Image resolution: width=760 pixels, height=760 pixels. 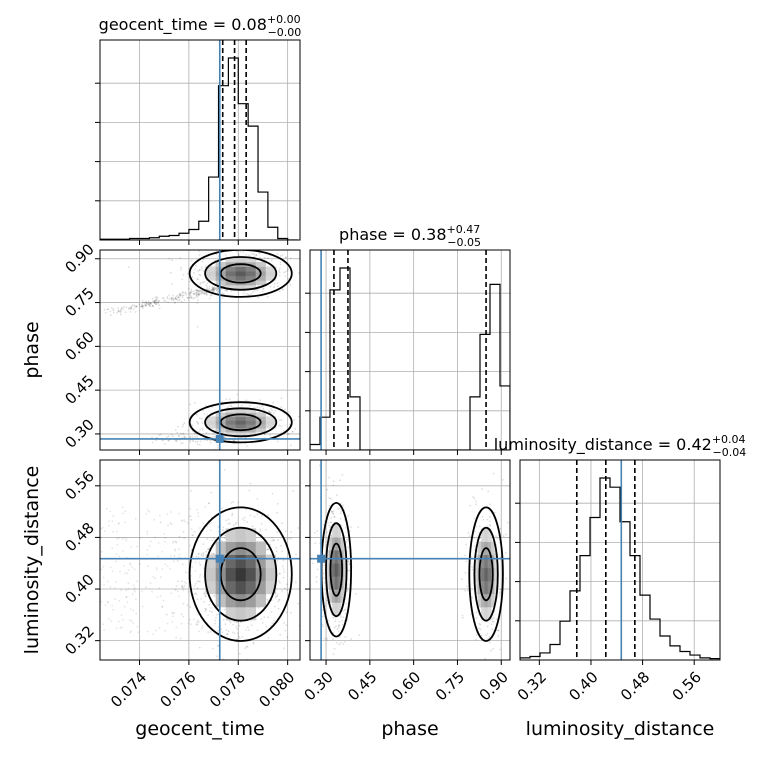 I want to click on scatter-geocent-time-vs-phase-truth-marker, so click(x=219, y=438).